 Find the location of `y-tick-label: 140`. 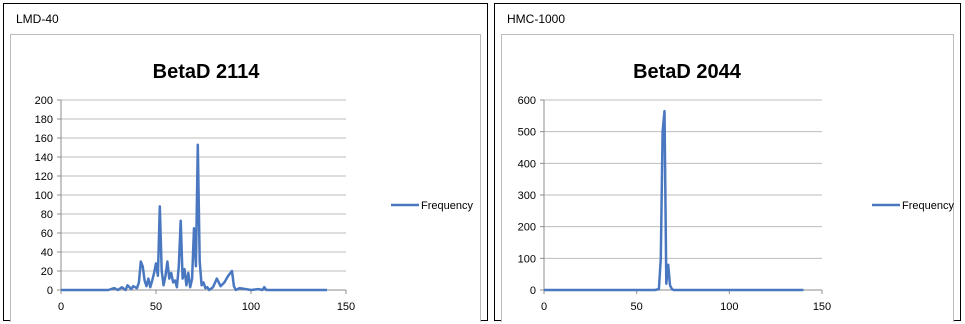

y-tick-label: 140 is located at coordinates (44, 158).